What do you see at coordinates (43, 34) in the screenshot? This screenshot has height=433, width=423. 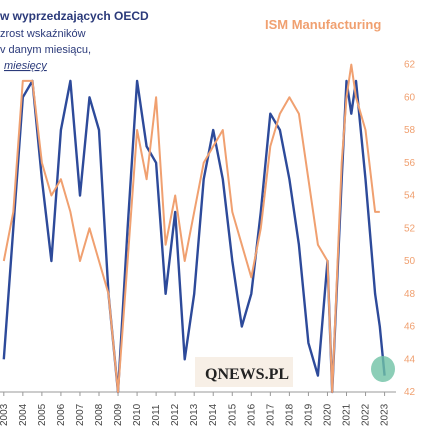 I see `title-line: zrost wskaźników` at bounding box center [43, 34].